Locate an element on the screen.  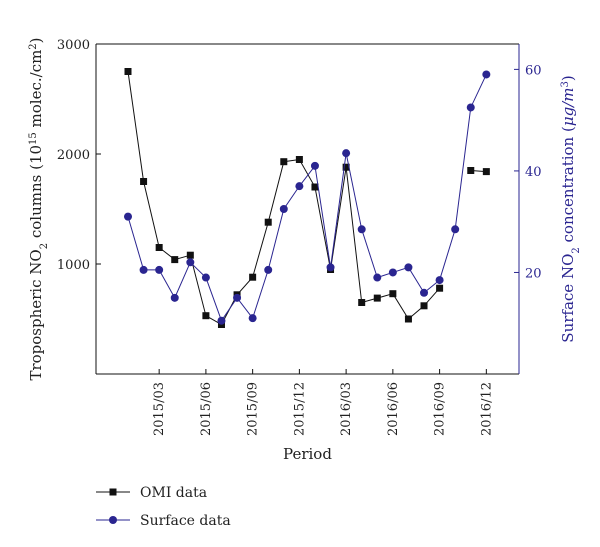
x-tick-label: 2015/09 is located at coordinates (253, 409).